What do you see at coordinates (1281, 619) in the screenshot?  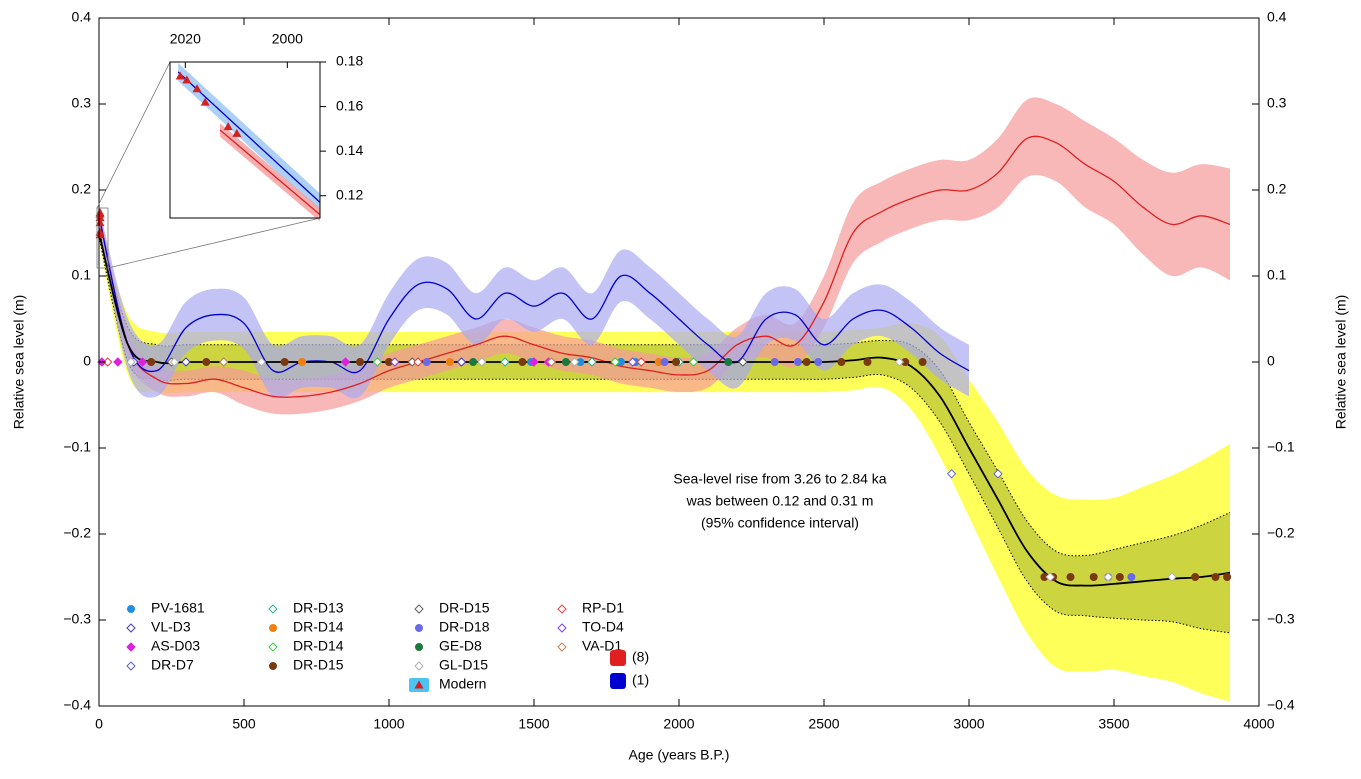 I see `y2-tick-label: −0.3` at bounding box center [1281, 619].